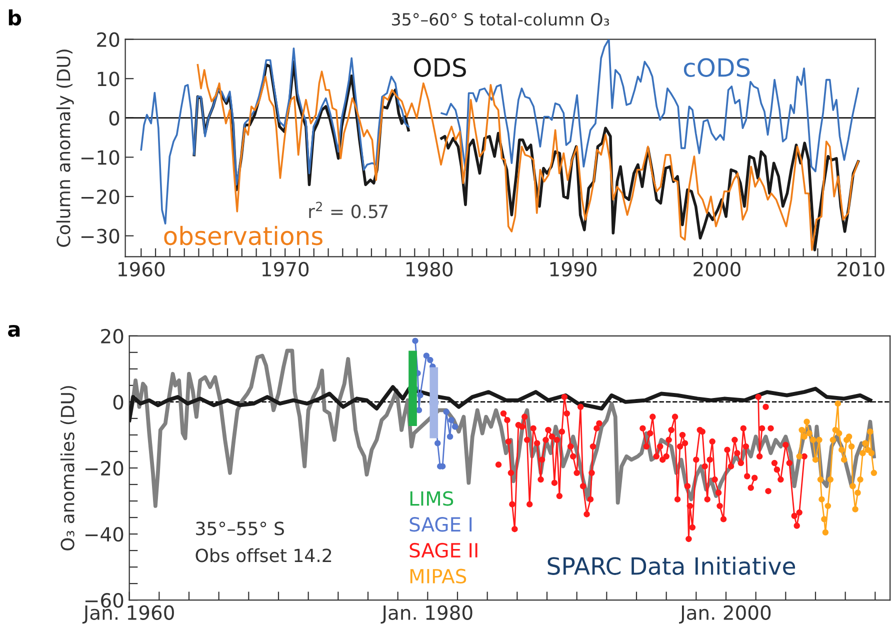 Image resolution: width=895 pixels, height=629 pixels. What do you see at coordinates (68, 468) in the screenshot?
I see `y-axis-title: O₃ anomalies (DU)` at bounding box center [68, 468].